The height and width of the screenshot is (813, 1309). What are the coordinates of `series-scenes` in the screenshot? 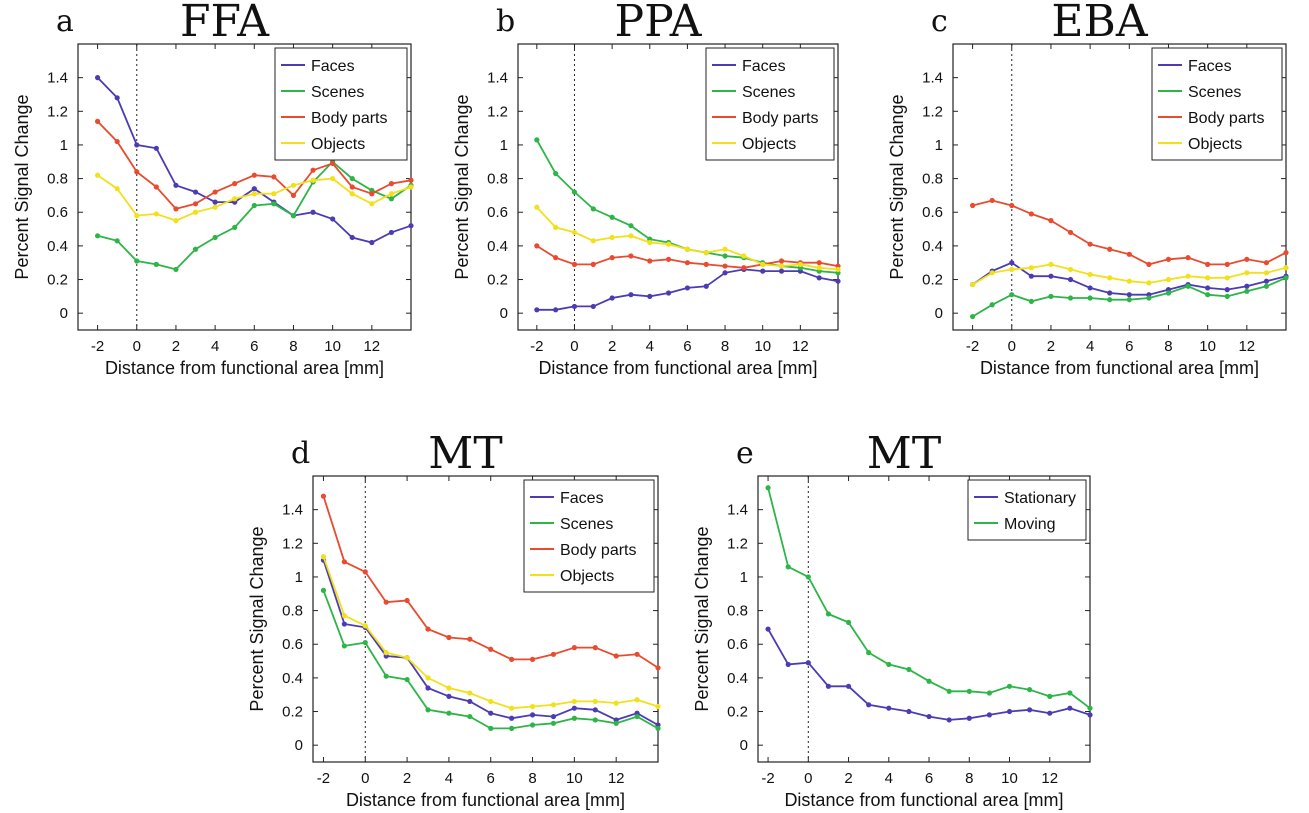 It's located at (490, 659).